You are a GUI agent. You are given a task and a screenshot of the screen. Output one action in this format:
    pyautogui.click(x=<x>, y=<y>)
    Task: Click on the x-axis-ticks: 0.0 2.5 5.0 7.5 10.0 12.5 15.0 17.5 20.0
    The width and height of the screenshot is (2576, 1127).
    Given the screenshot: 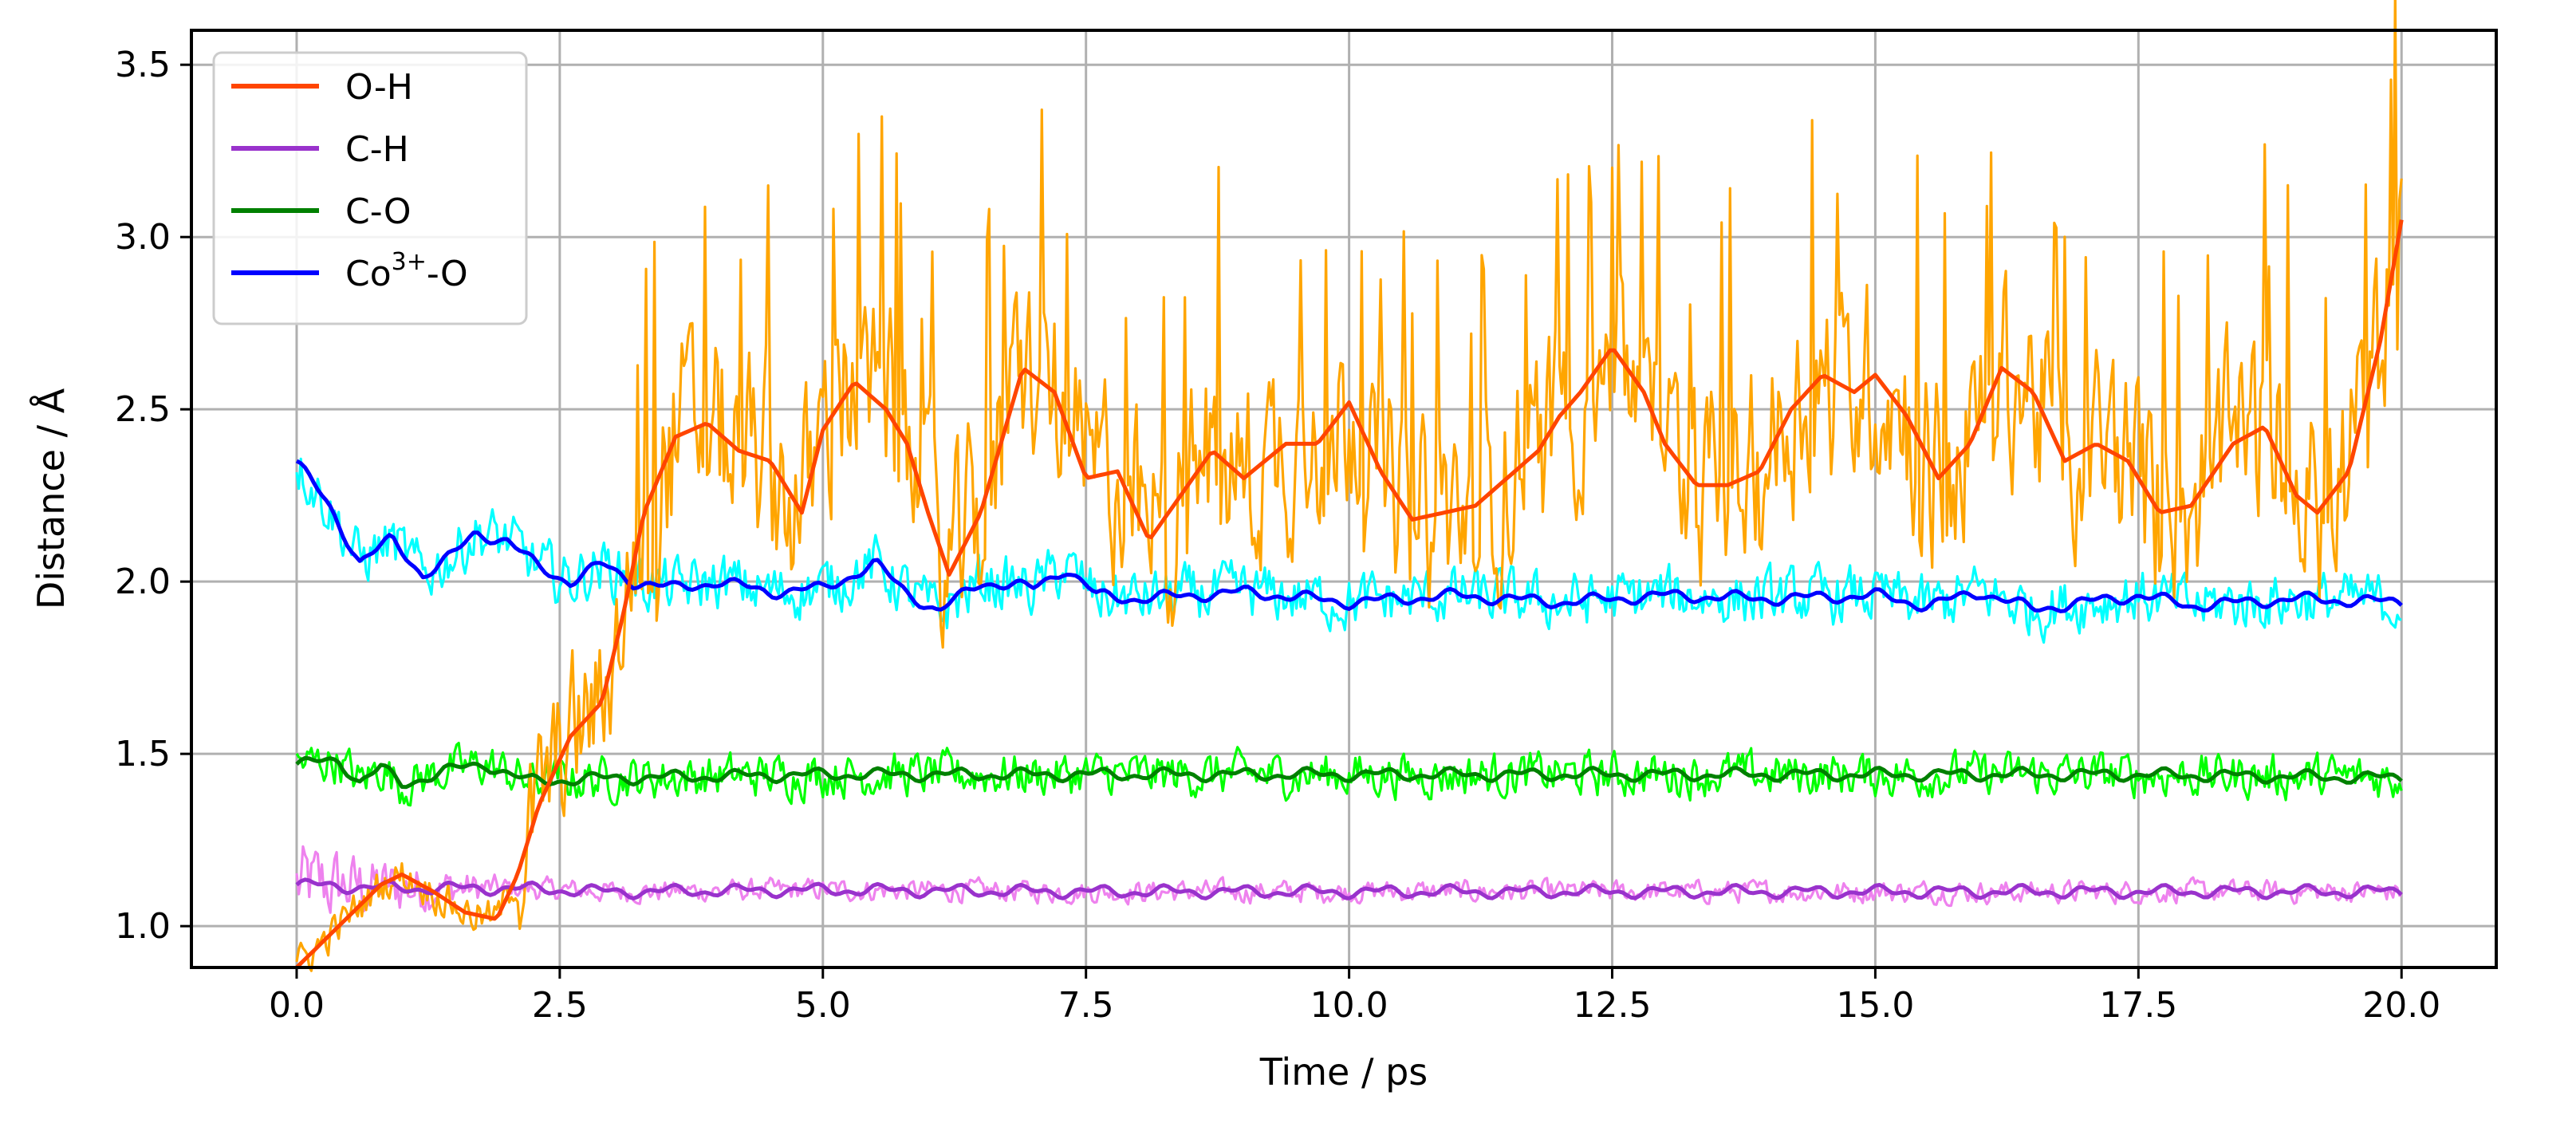 What is the action you would take?
    pyautogui.click(x=1354, y=997)
    